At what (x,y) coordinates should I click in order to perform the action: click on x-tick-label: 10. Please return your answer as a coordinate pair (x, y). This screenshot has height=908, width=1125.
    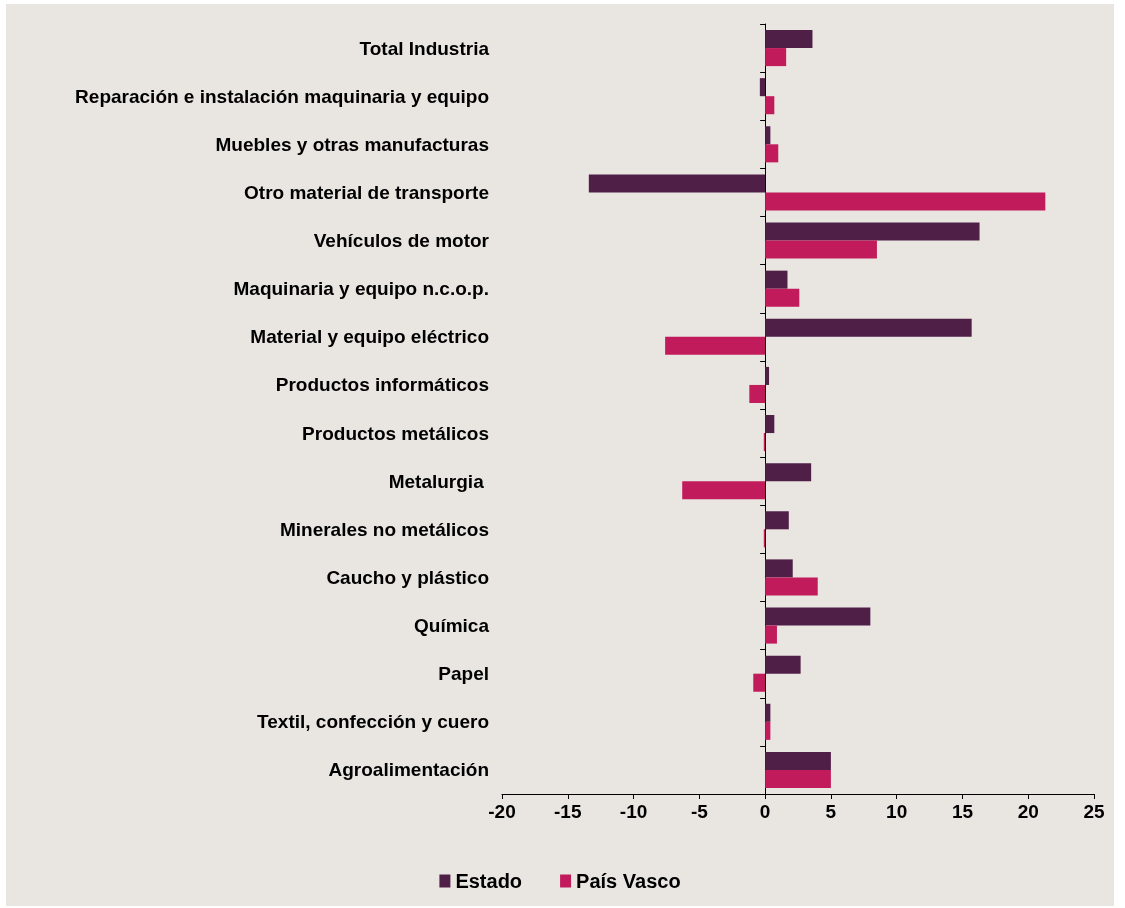
    Looking at the image, I should click on (897, 811).